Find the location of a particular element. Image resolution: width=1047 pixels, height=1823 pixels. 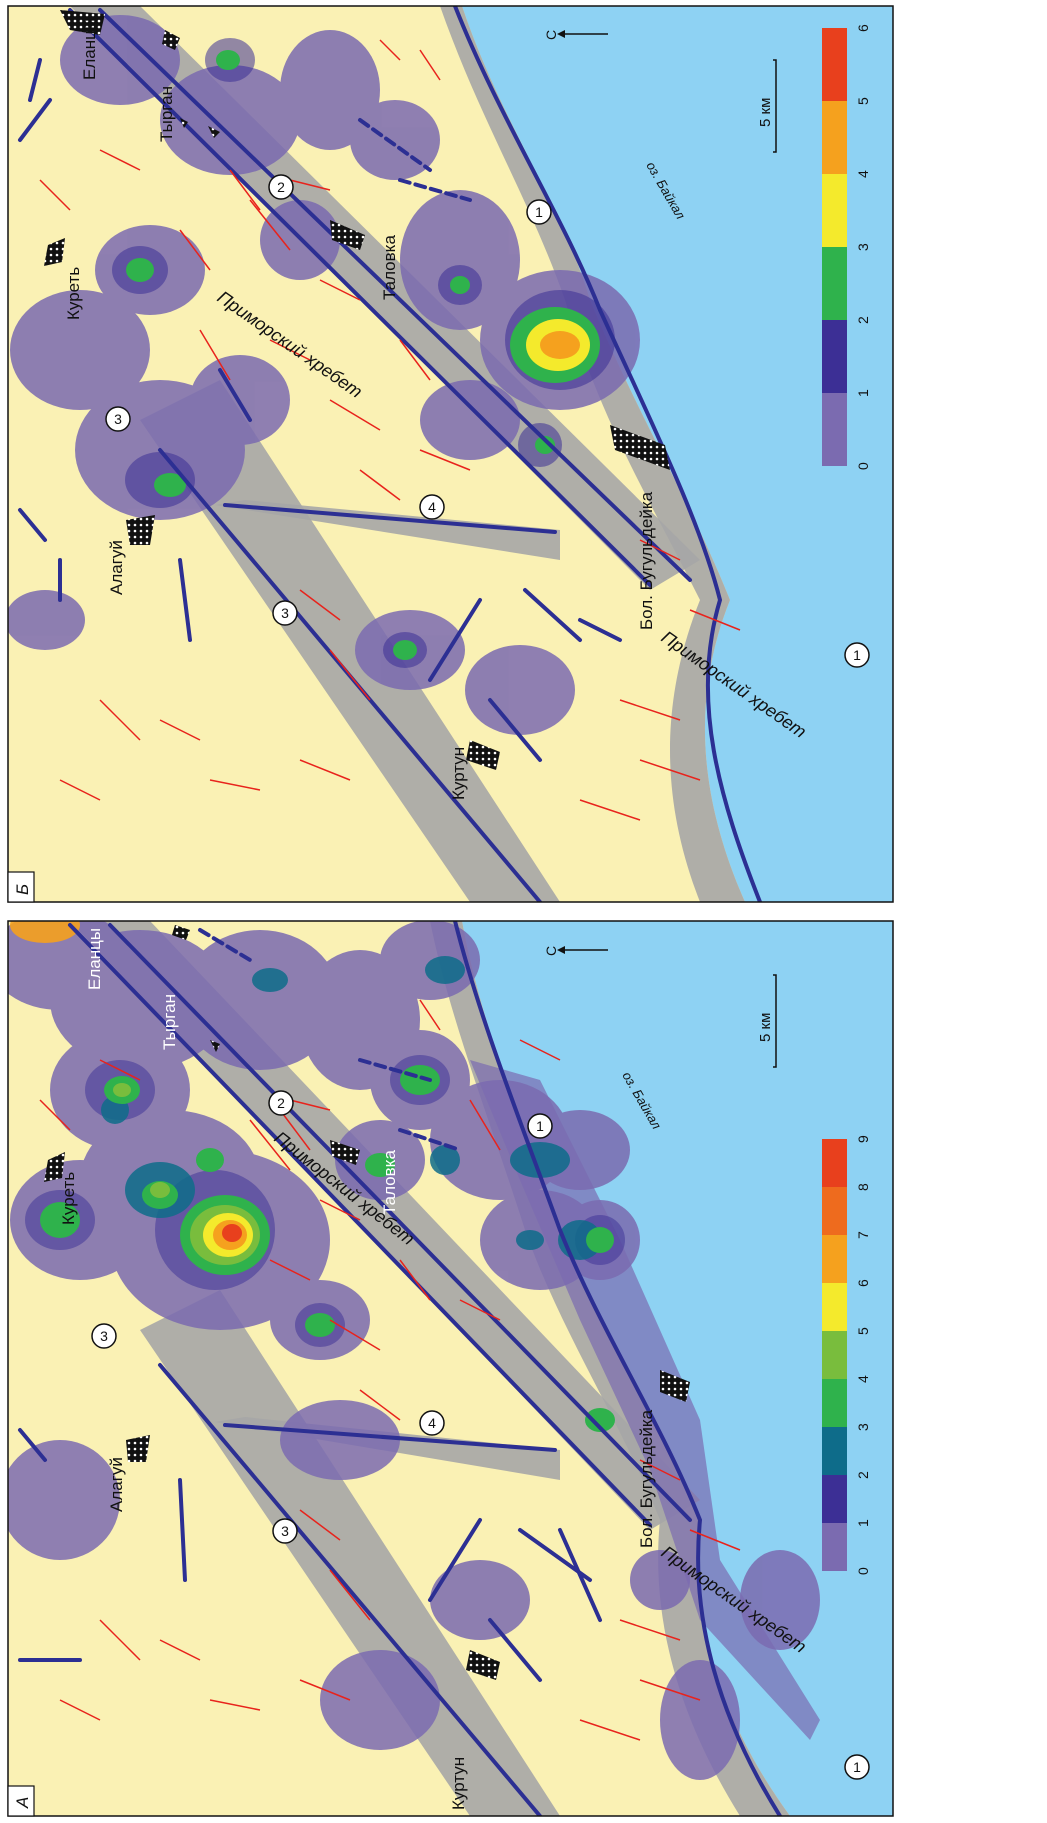

panel-b-letter-box is located at coordinates (21, 887).